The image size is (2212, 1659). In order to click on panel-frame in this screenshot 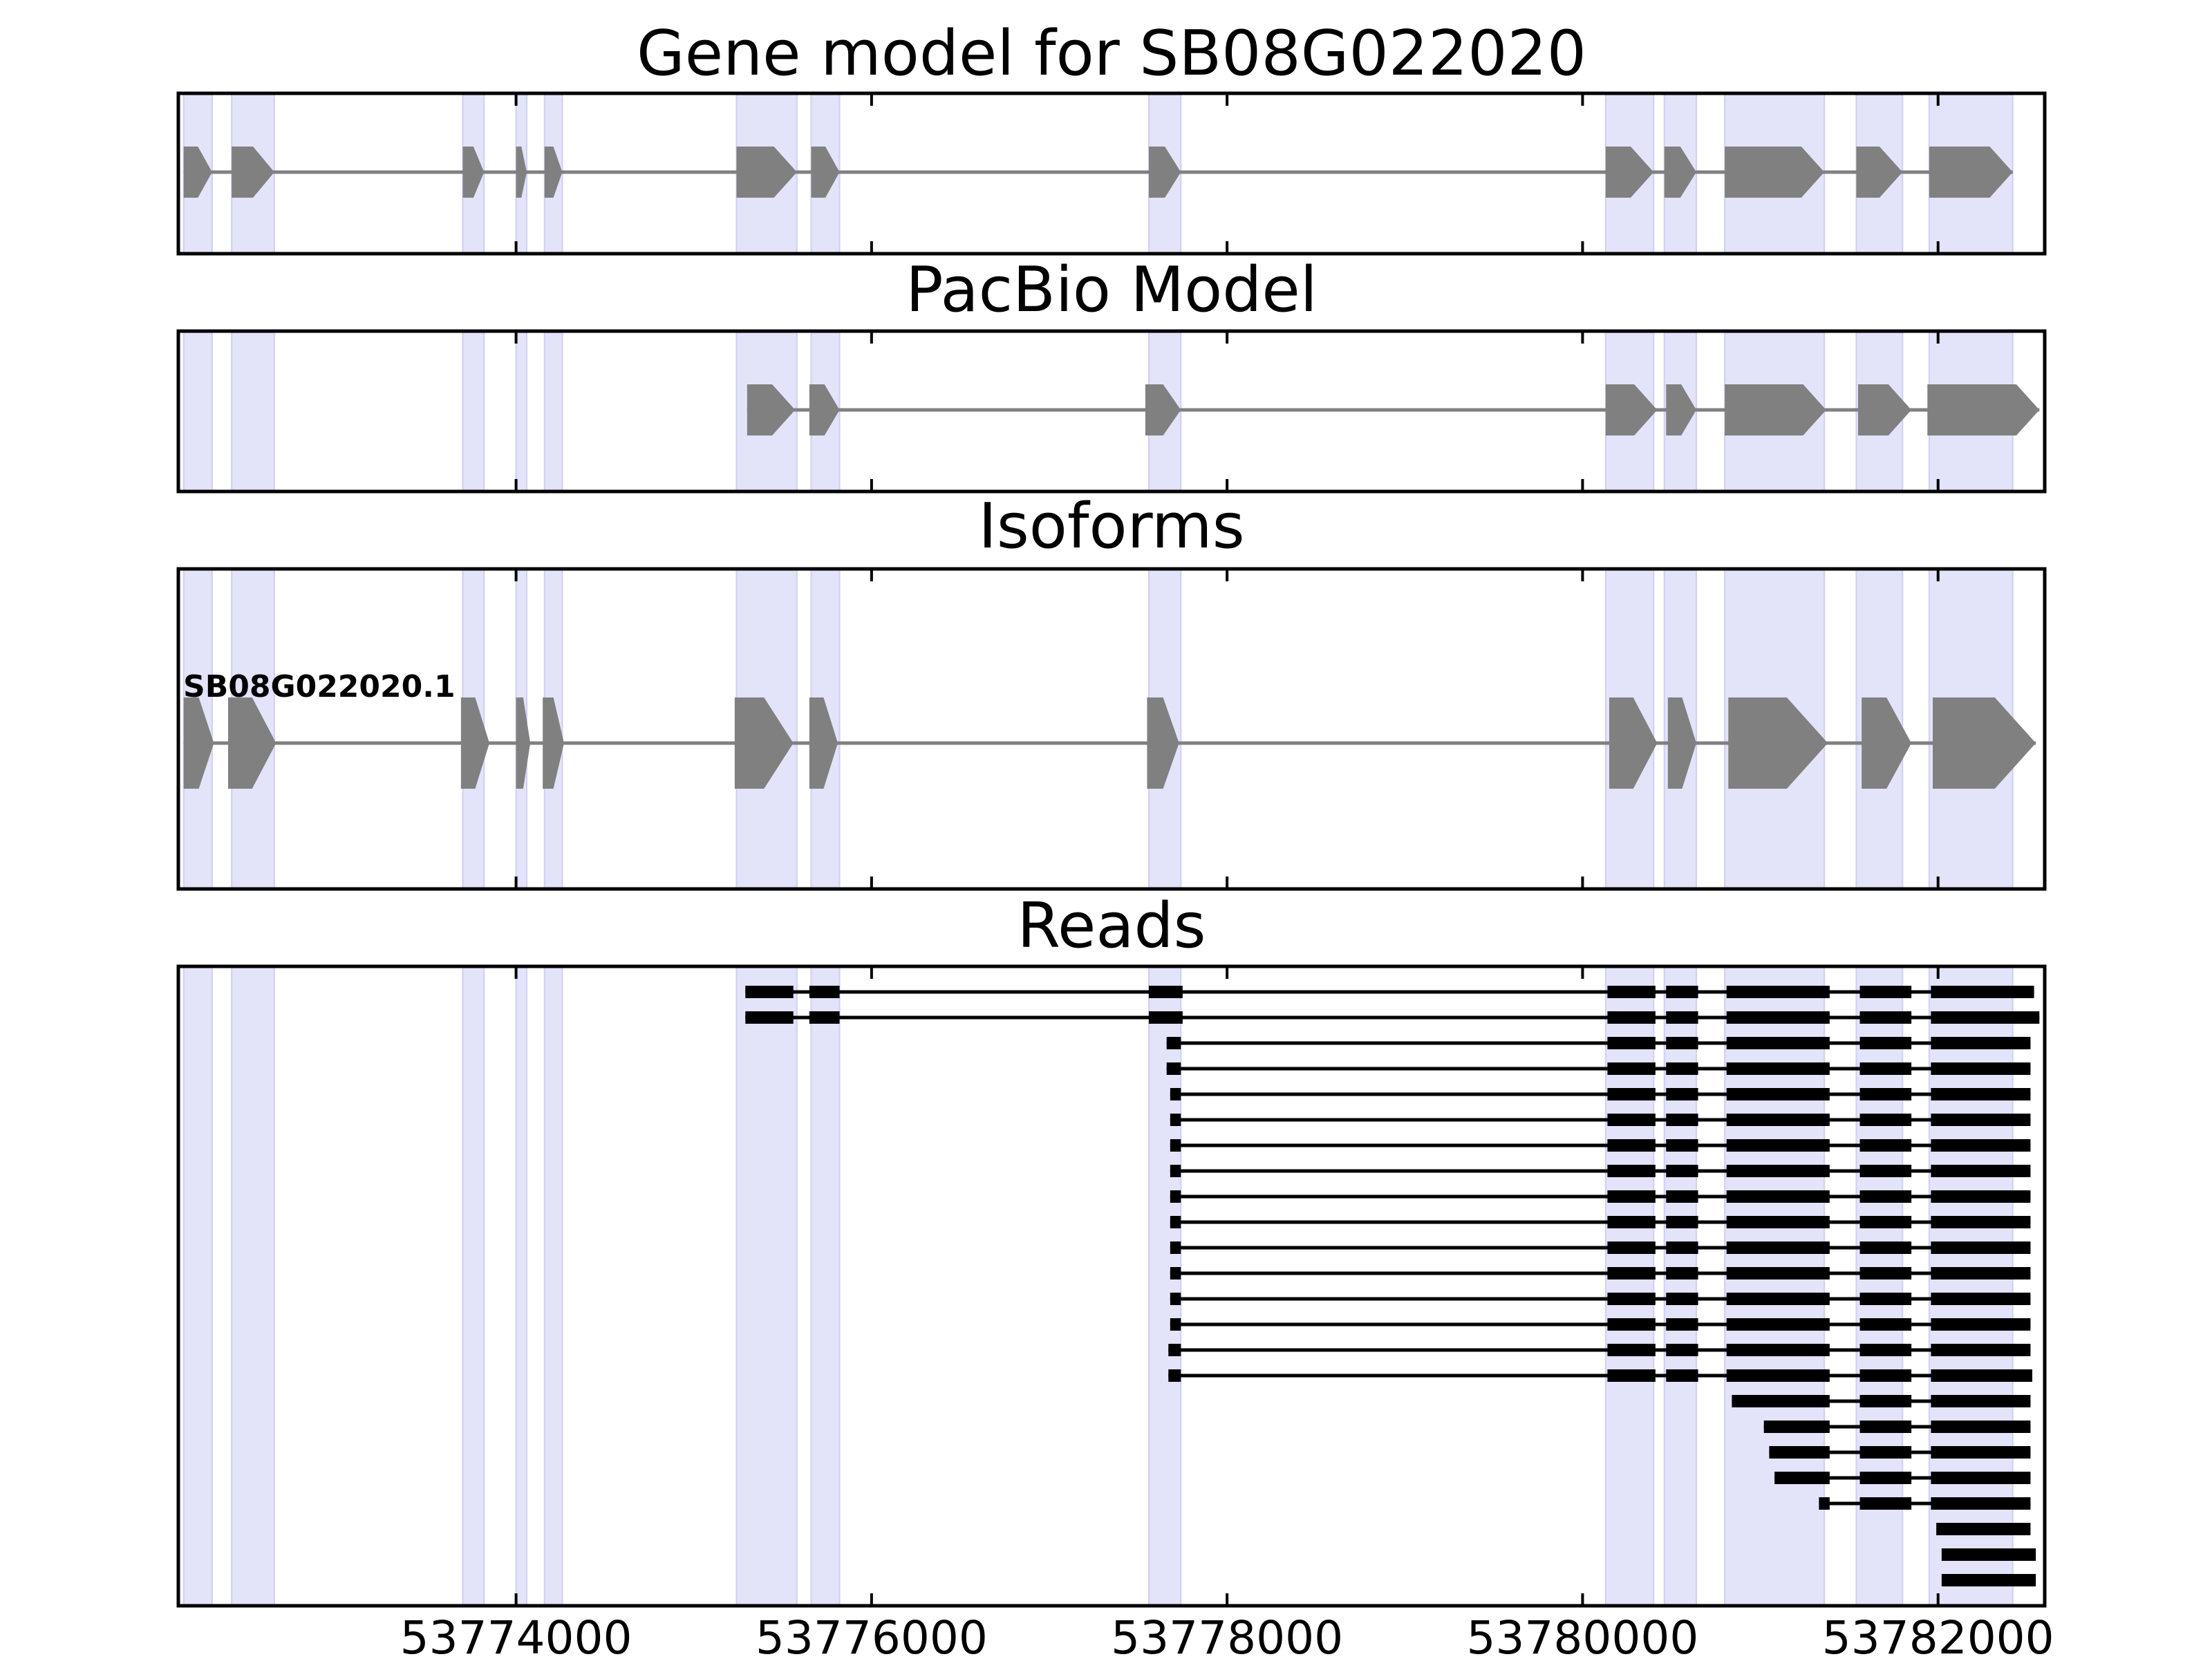, I will do `click(1111, 174)`.